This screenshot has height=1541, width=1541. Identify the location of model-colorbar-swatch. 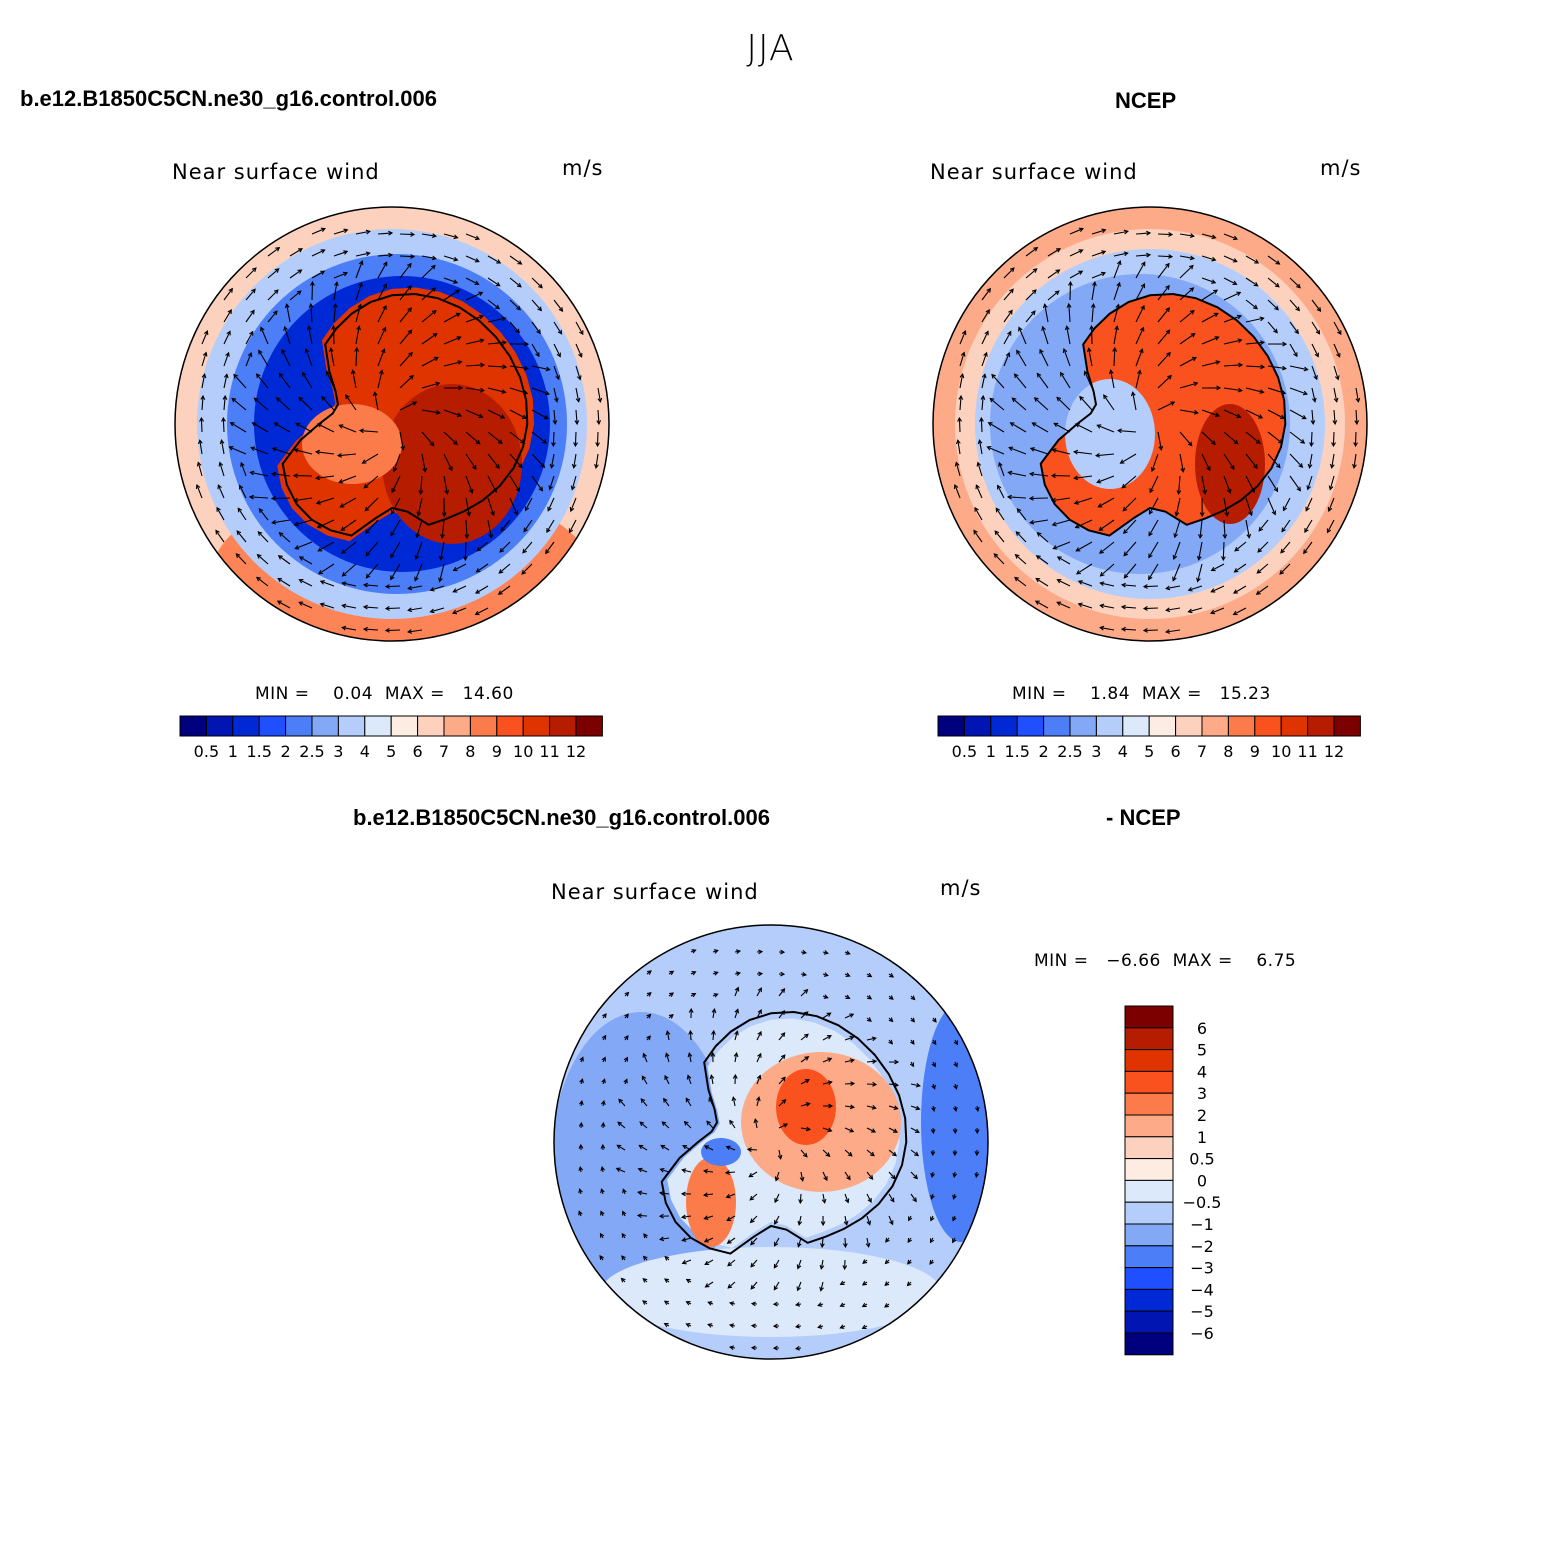
(378, 726).